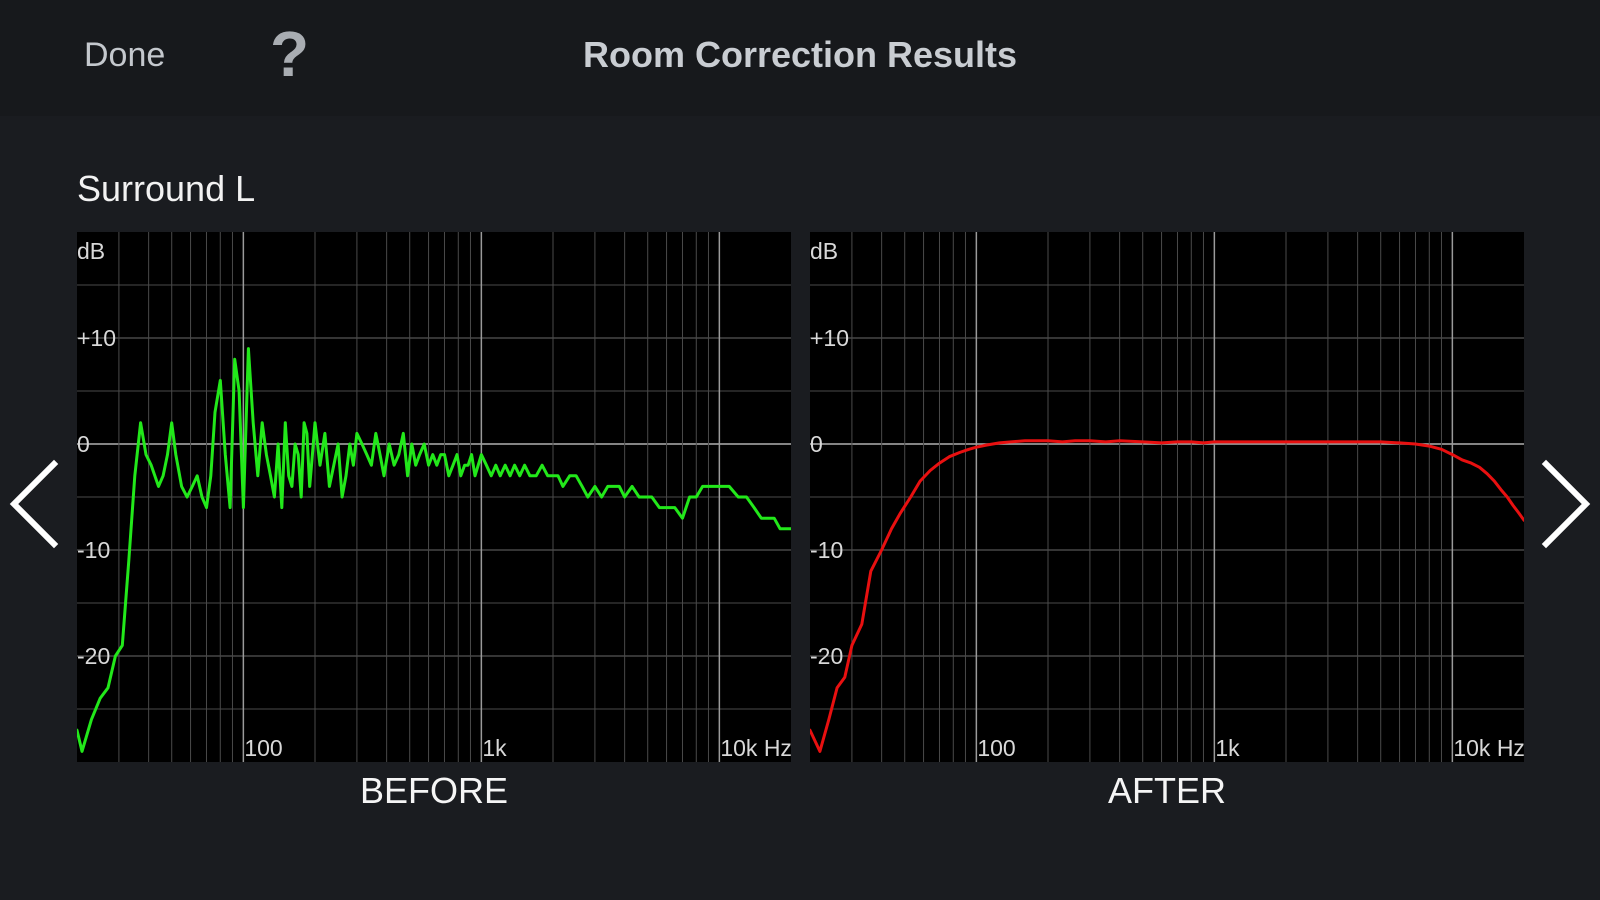 This screenshot has height=900, width=1600. Describe the element at coordinates (1566, 504) in the screenshot. I see `chevron-right-icon` at that location.